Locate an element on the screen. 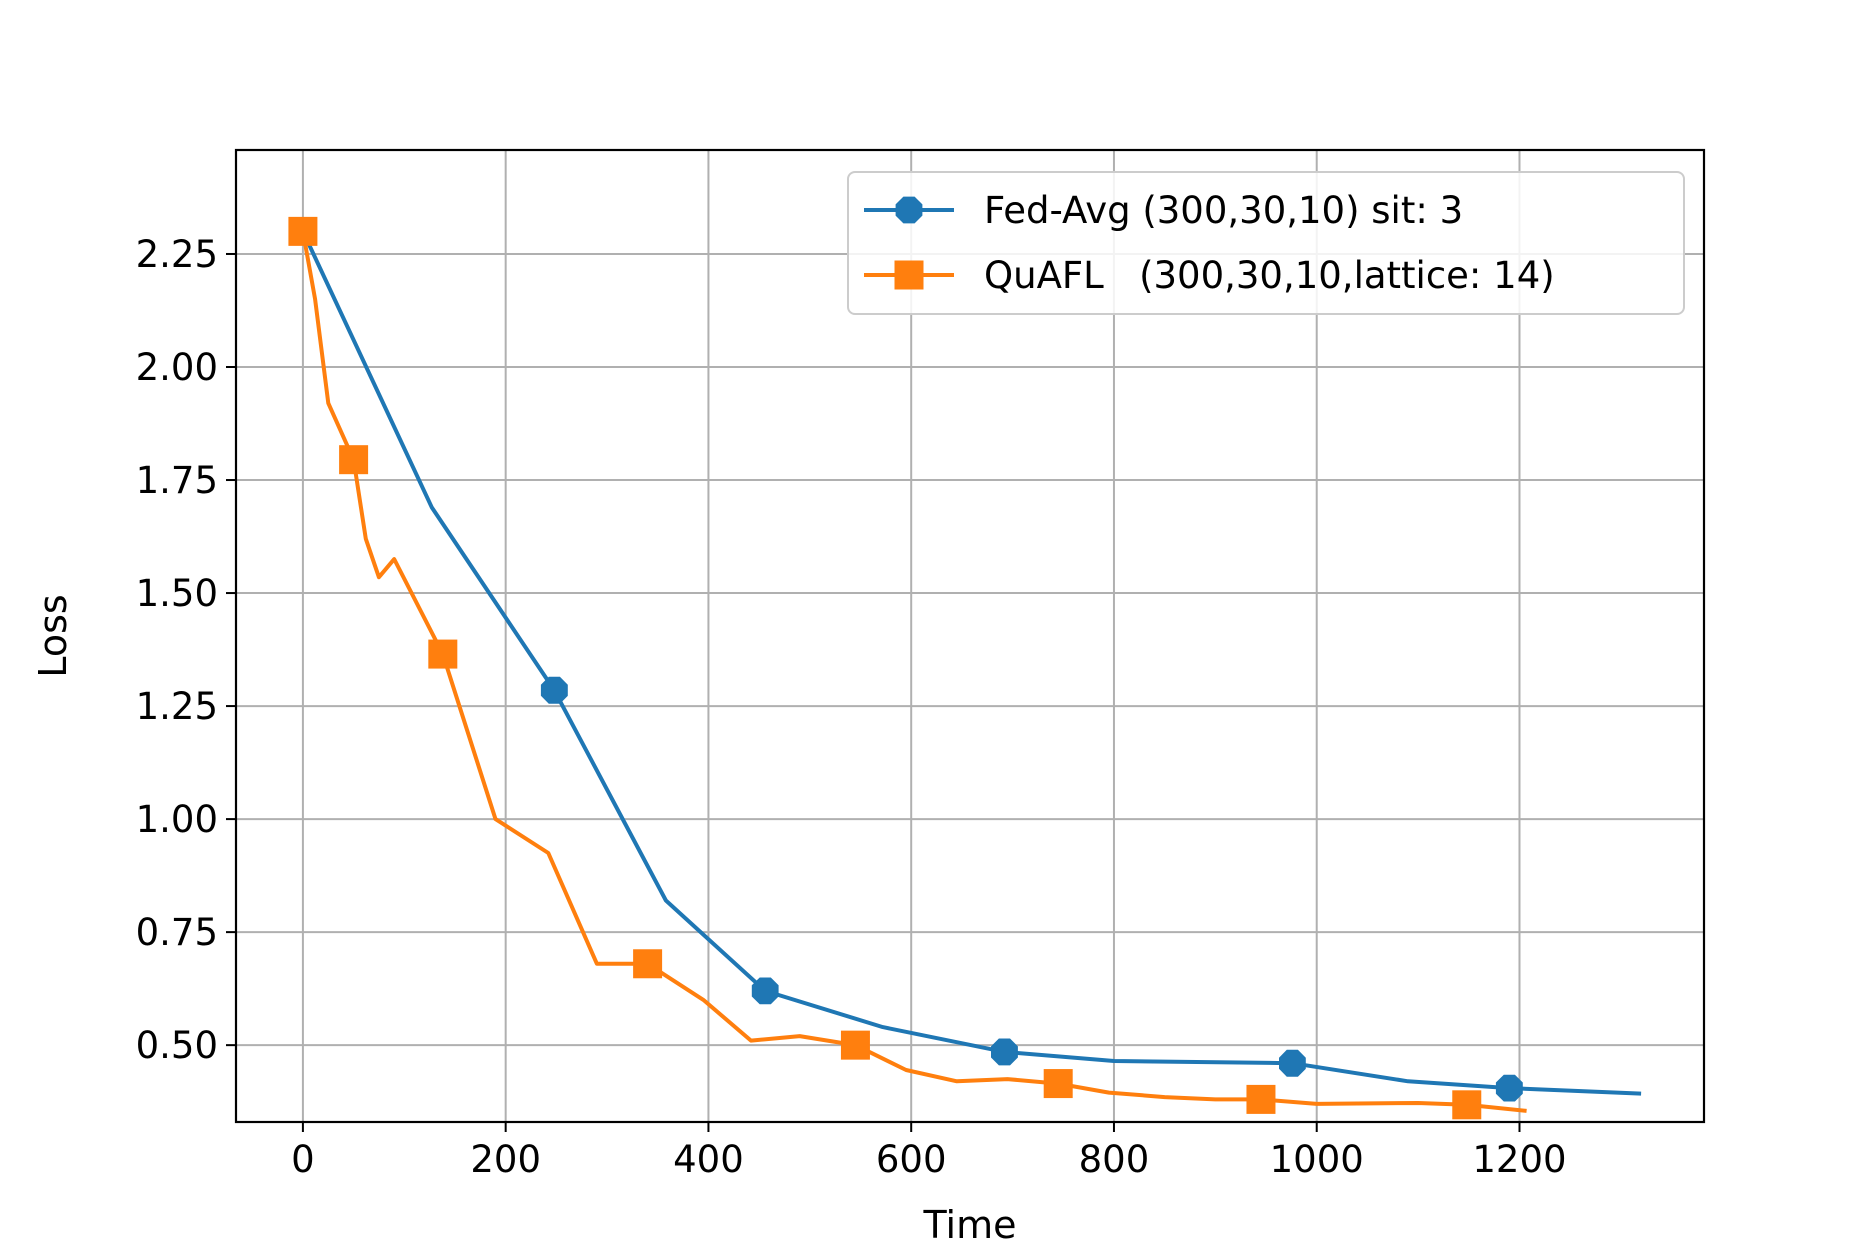  x-tick-label: 1000 is located at coordinates (1317, 1159).